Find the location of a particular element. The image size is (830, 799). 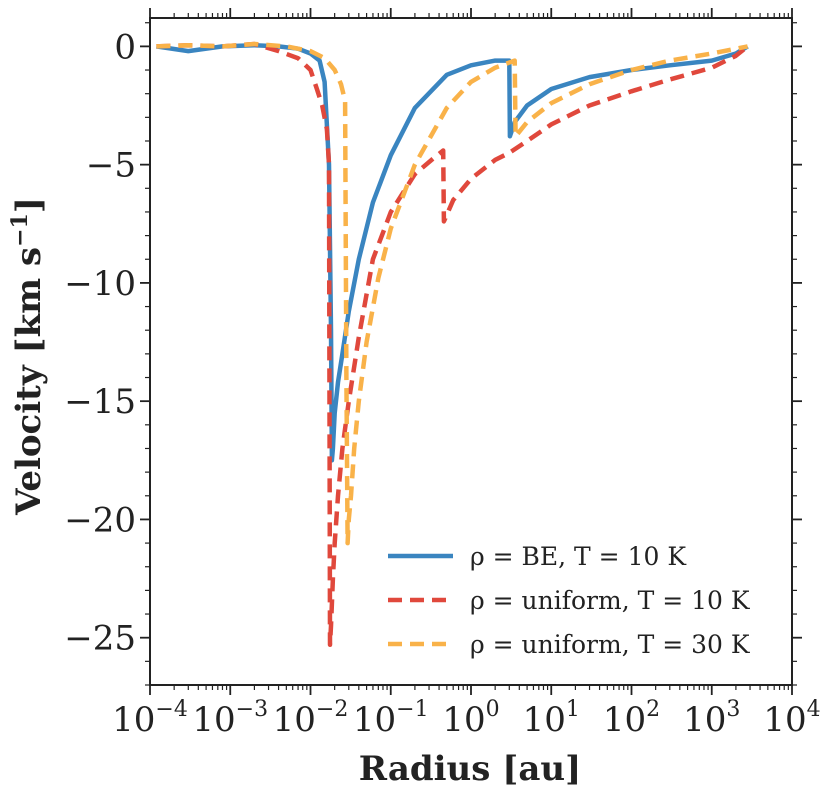

y-tick-label: −20 is located at coordinates (100, 520).